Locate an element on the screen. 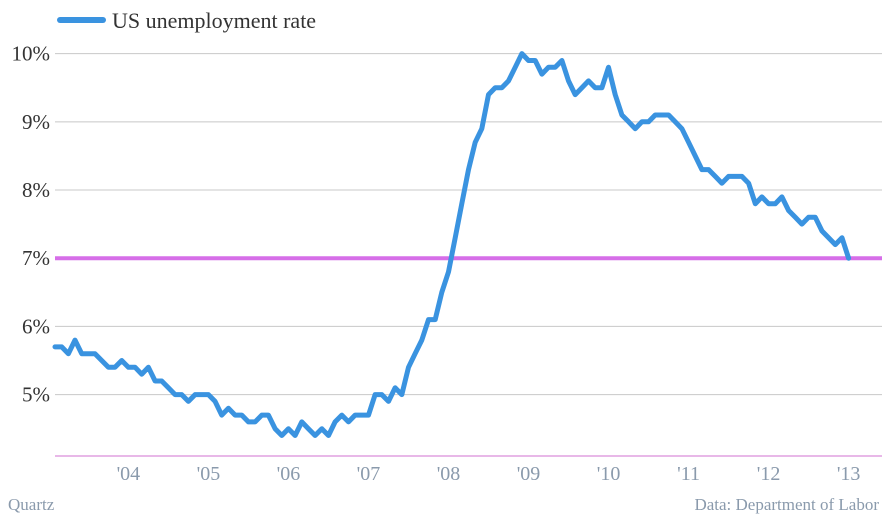 Image resolution: width=889 pixels, height=522 pixels. x-tick-label: '05 is located at coordinates (209, 474).